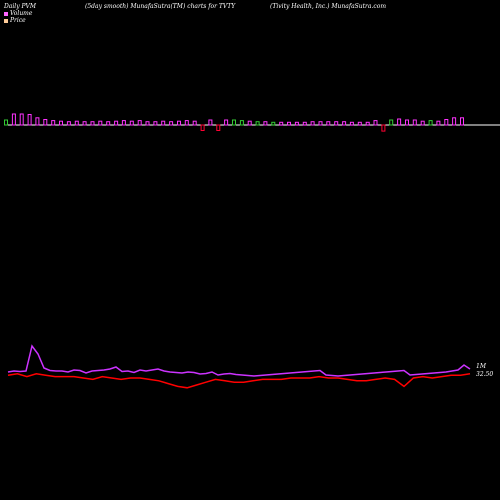 The width and height of the screenshot is (500, 500). I want to click on legend-label-price: Price, so click(18, 20).